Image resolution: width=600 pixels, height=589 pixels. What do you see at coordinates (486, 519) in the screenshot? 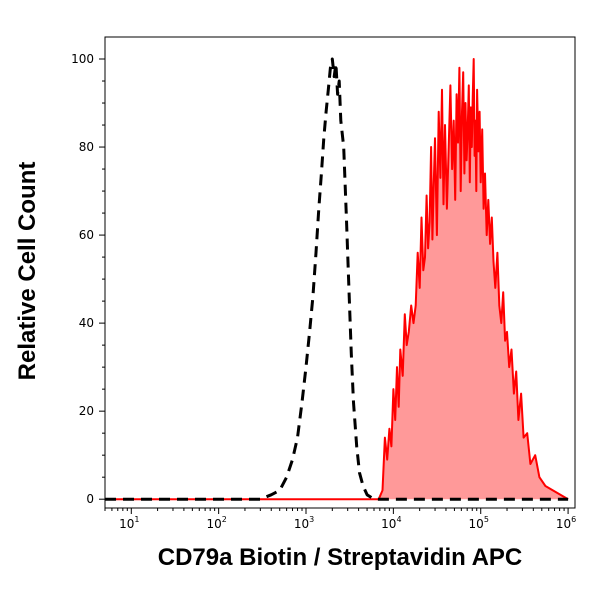
I see `x-tick-exponent: 5` at bounding box center [486, 519].